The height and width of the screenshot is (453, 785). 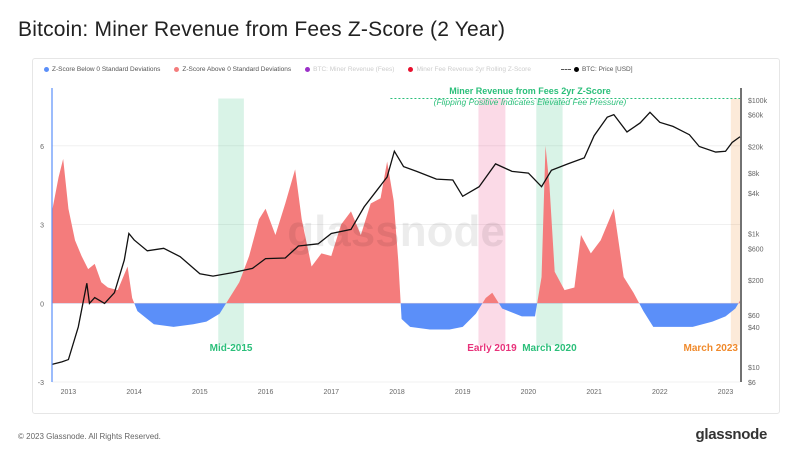 What do you see at coordinates (266, 392) in the screenshot?
I see `x-tick: 2016` at bounding box center [266, 392].